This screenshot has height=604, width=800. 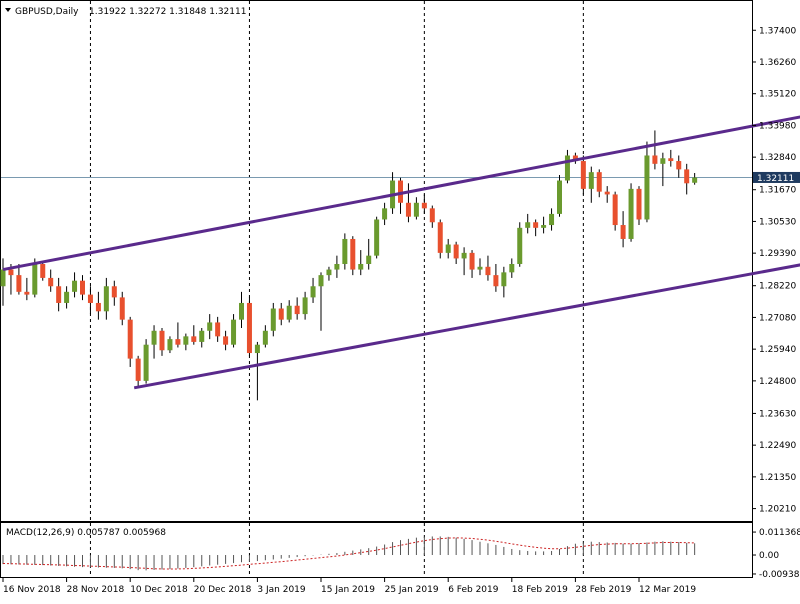 What do you see at coordinates (777, 287) in the screenshot?
I see `price-tick-label: 1.28220` at bounding box center [777, 287].